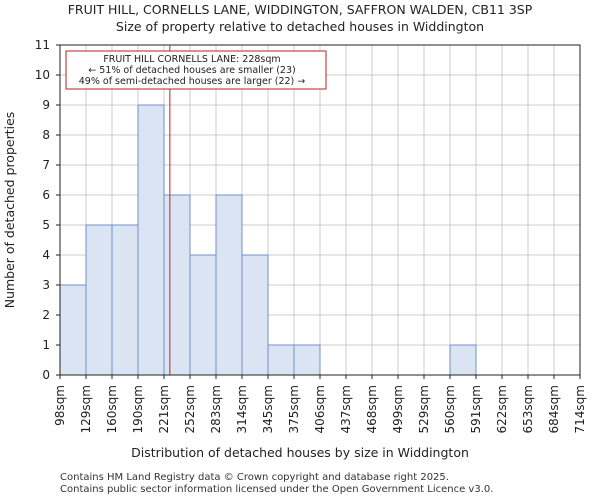  I want to click on x-tick-label: 221sqm, so click(164, 409).